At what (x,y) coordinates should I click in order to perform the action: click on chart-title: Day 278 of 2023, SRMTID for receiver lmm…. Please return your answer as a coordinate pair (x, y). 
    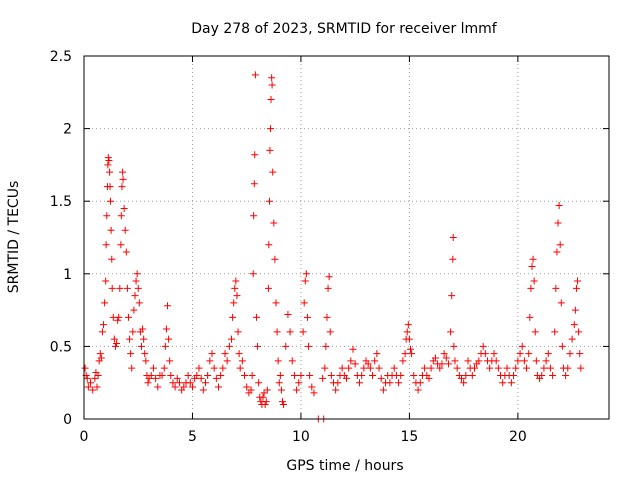
    Looking at the image, I should click on (344, 29).